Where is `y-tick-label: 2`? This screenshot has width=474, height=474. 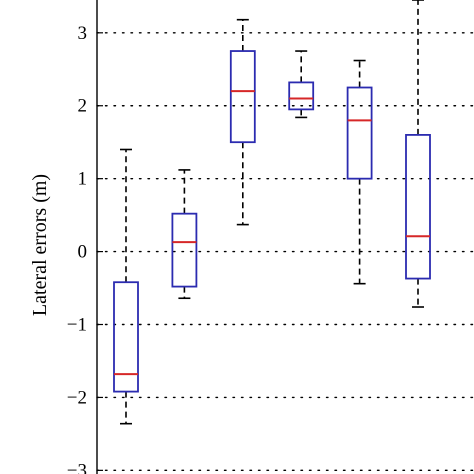 y-tick-label: 2 is located at coordinates (83, 106).